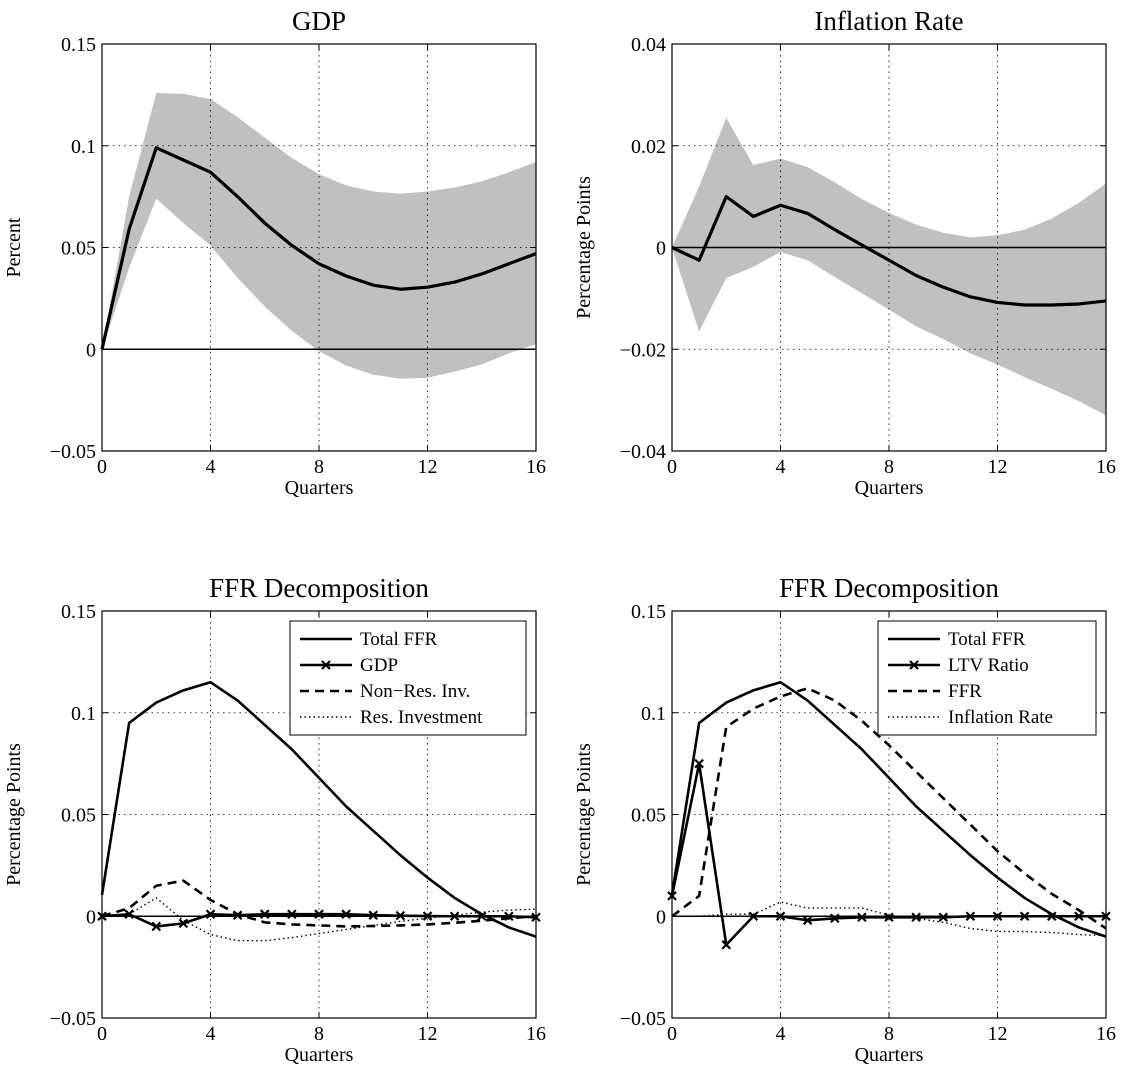 The width and height of the screenshot is (1128, 1076). I want to click on y-tick-label: −0.04, so click(643, 452).